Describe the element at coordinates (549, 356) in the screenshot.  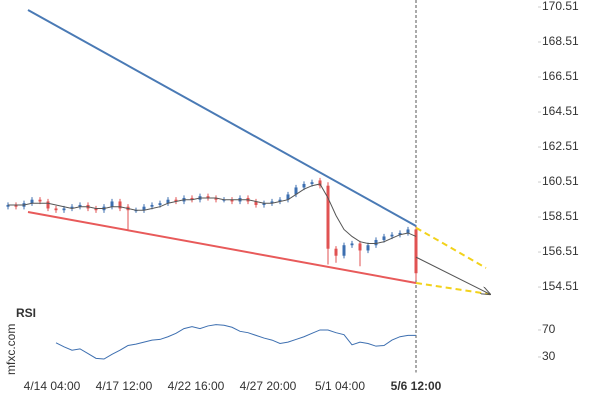
I see `rsi-tick-label: 30` at that location.